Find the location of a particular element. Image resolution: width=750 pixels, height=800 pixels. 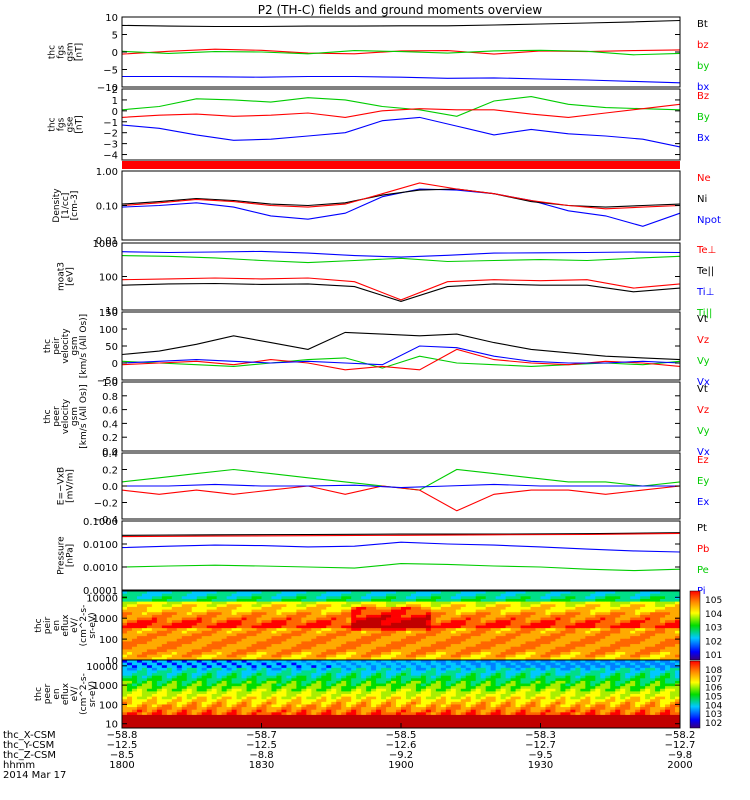

ytick-label: 2 is located at coordinates (115, 90).